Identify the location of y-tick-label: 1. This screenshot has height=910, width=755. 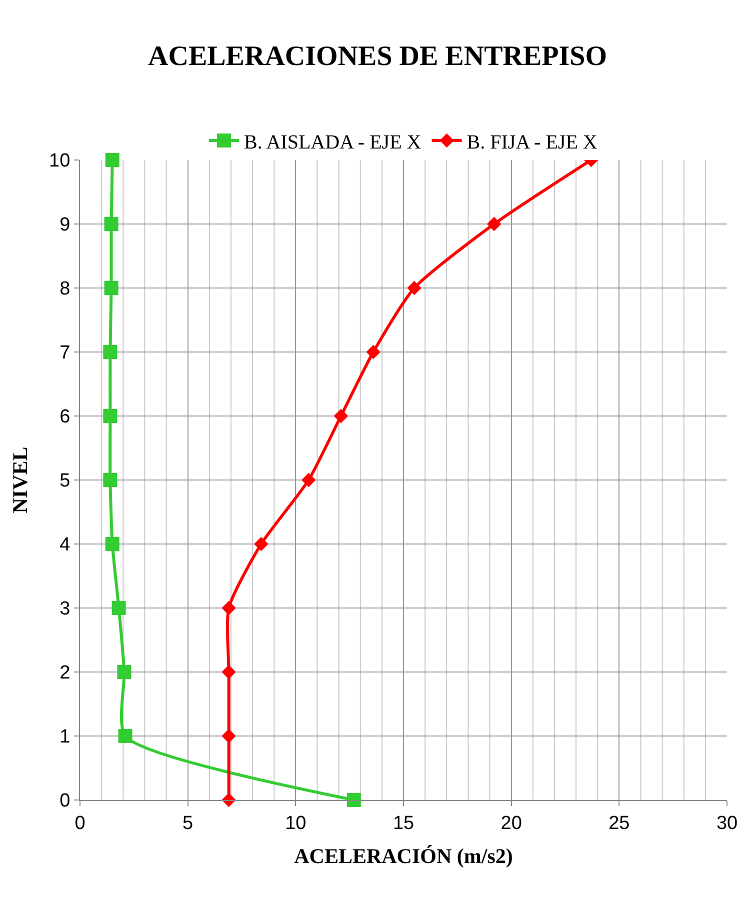
(65, 737).